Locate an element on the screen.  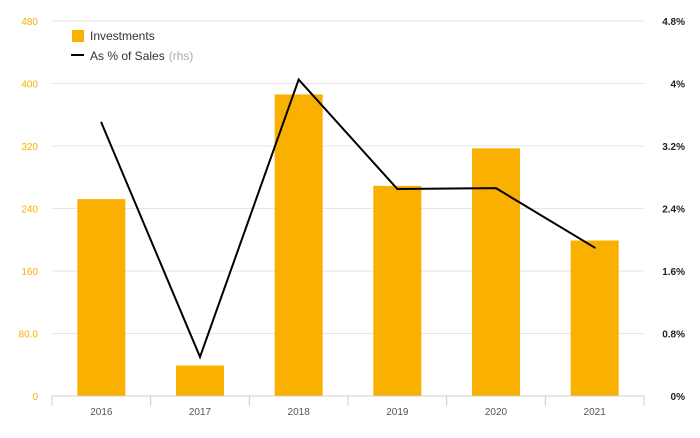
legend-label-rhs-suffix: (rhs) is located at coordinates (181, 56).